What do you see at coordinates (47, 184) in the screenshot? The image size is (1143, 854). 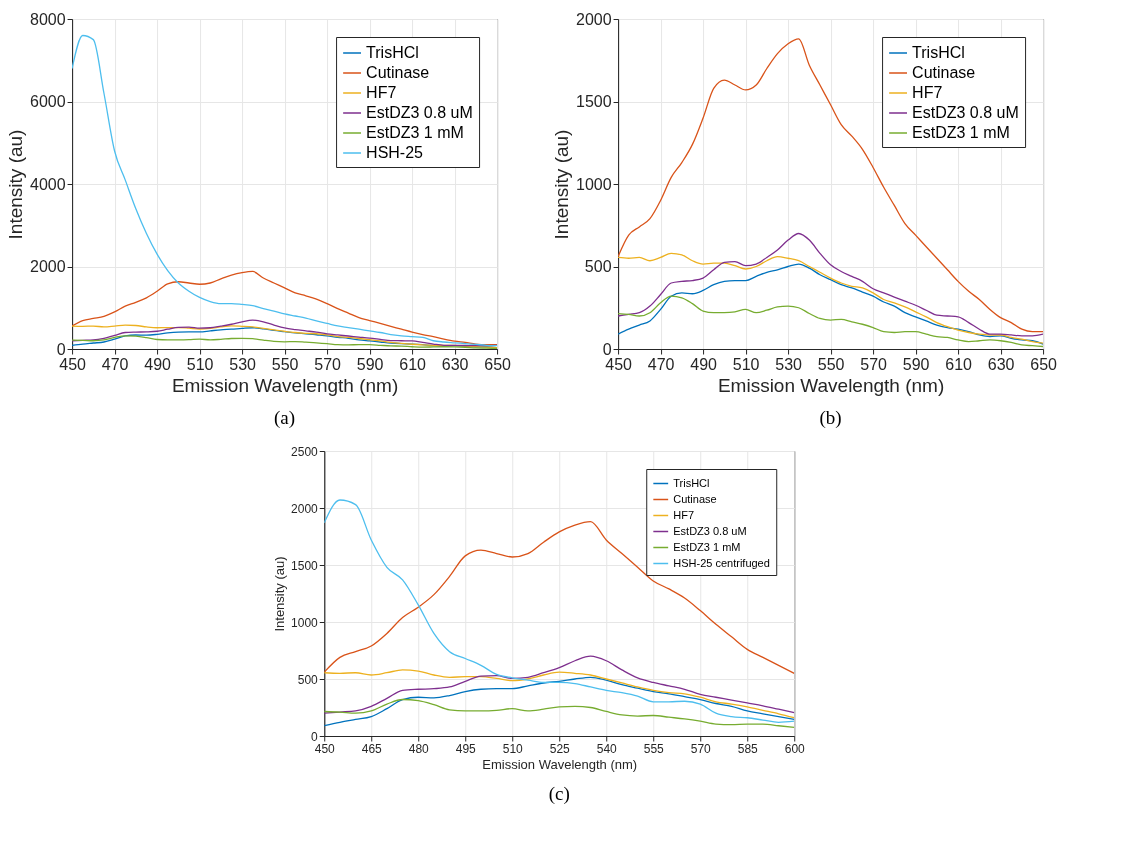 I see `y-tick-label: 4000` at bounding box center [47, 184].